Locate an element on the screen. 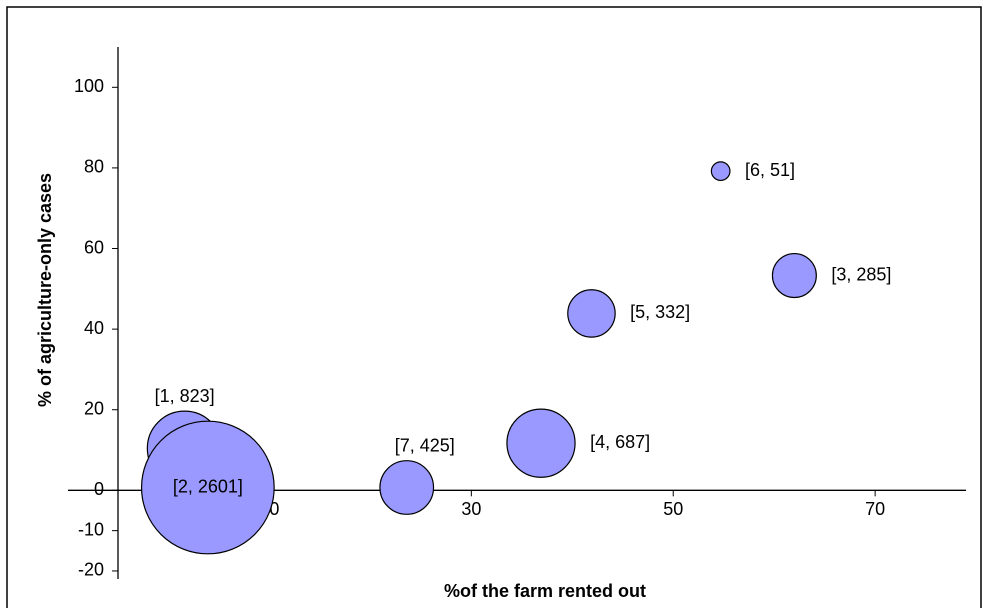 The width and height of the screenshot is (988, 608). bubble-label: [3, 285] is located at coordinates (861, 274).